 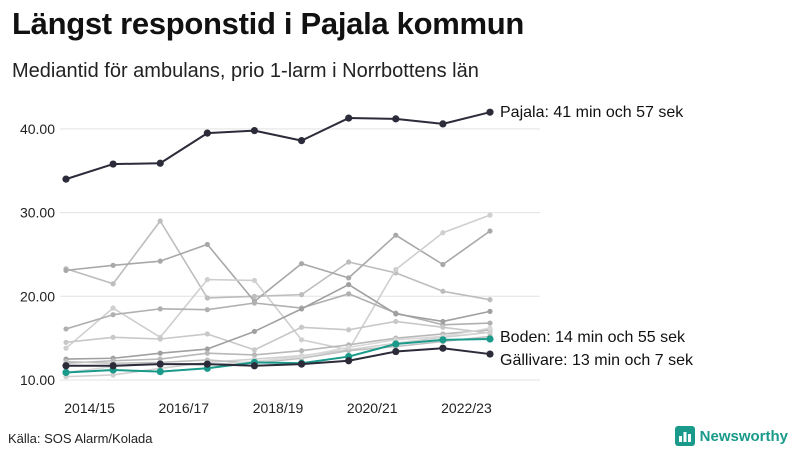 I want to click on x-tick-label: 2020/21, so click(x=372, y=408).